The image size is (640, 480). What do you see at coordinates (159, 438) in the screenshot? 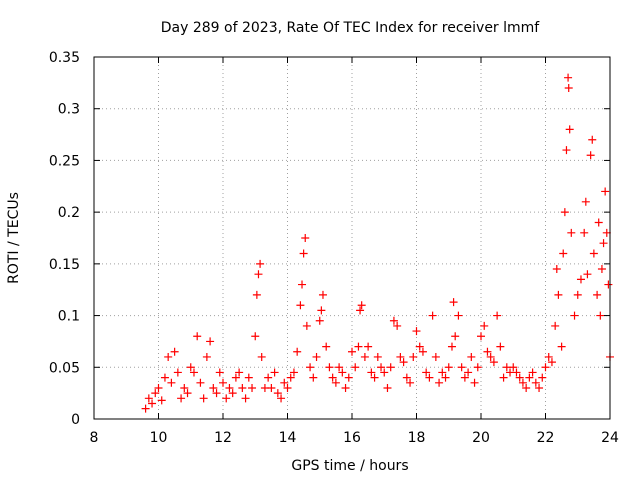
I see `x-tick-label: 10` at bounding box center [159, 438].